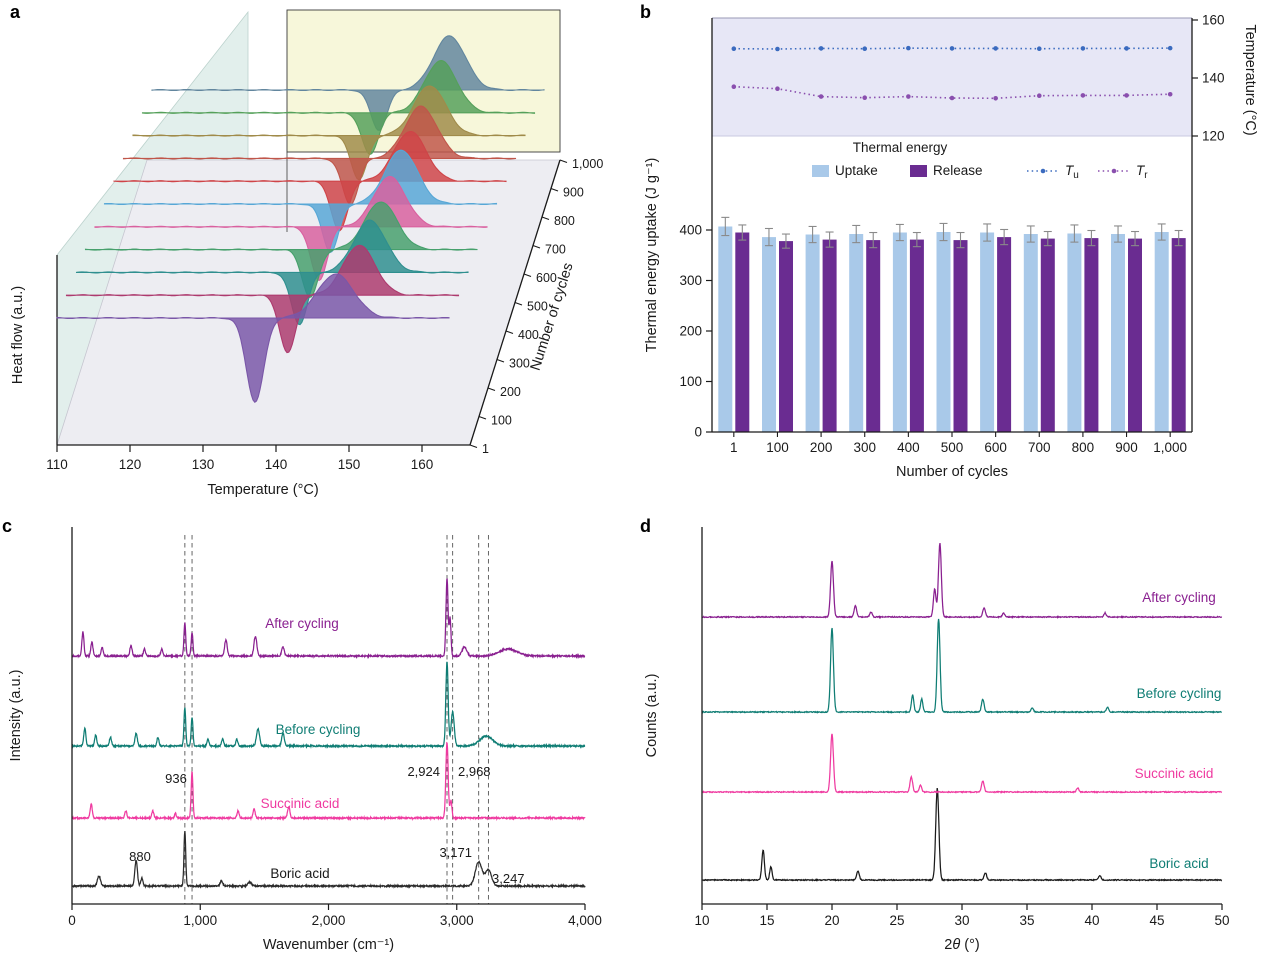  What do you see at coordinates (900, 147) in the screenshot?
I see `legend-title: Thermal energy` at bounding box center [900, 147].